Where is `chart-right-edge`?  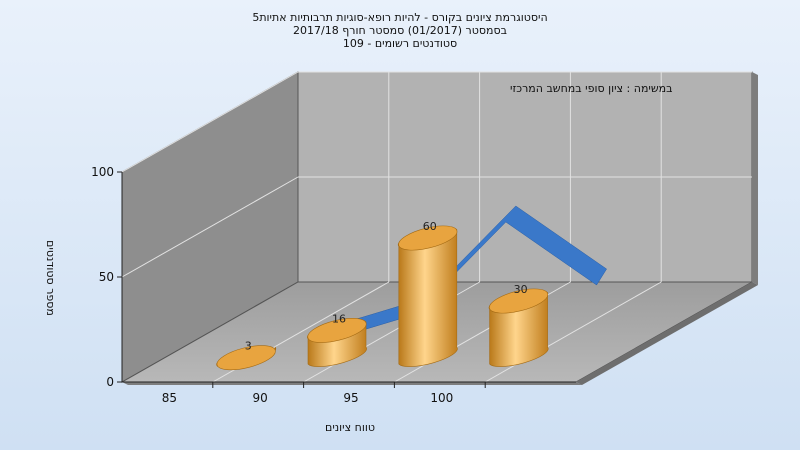
chart-right-edge is located at coordinates (755, 178).